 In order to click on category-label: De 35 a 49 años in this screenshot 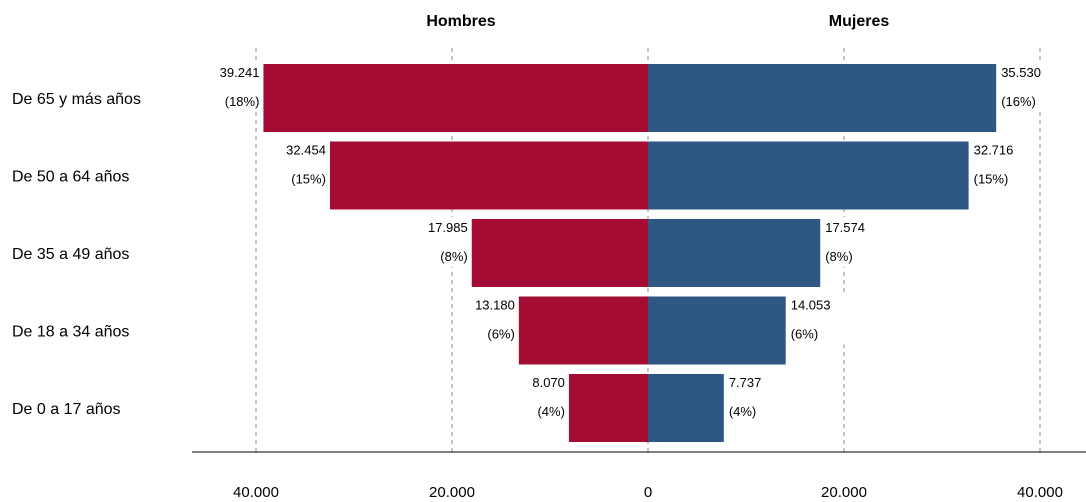, I will do `click(70, 254)`.